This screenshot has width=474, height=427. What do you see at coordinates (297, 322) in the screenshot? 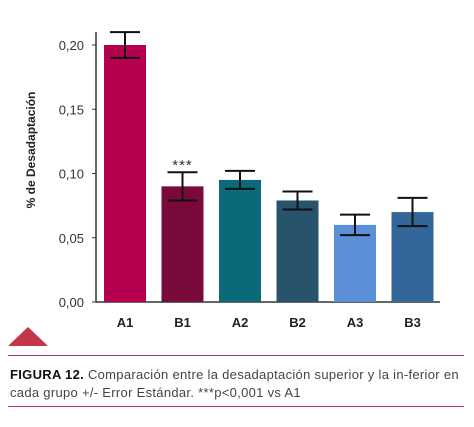
I see `x-tick-label-B2: B2` at bounding box center [297, 322].